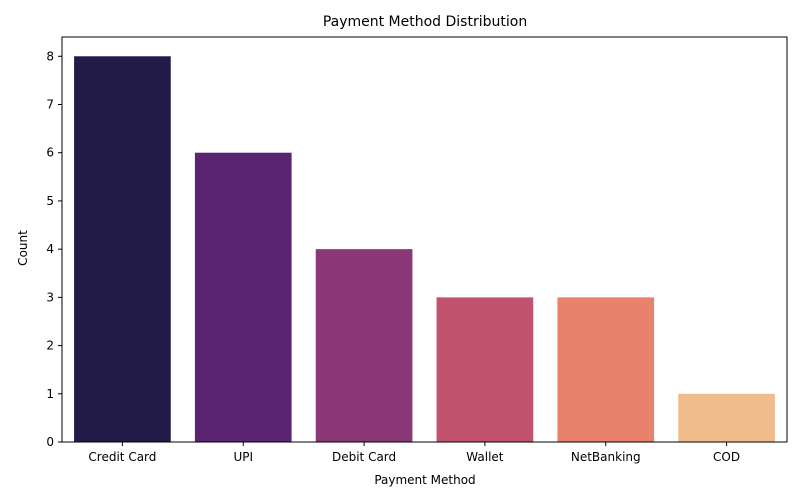  What do you see at coordinates (50, 297) in the screenshot?
I see `y-tick-label: 3` at bounding box center [50, 297].